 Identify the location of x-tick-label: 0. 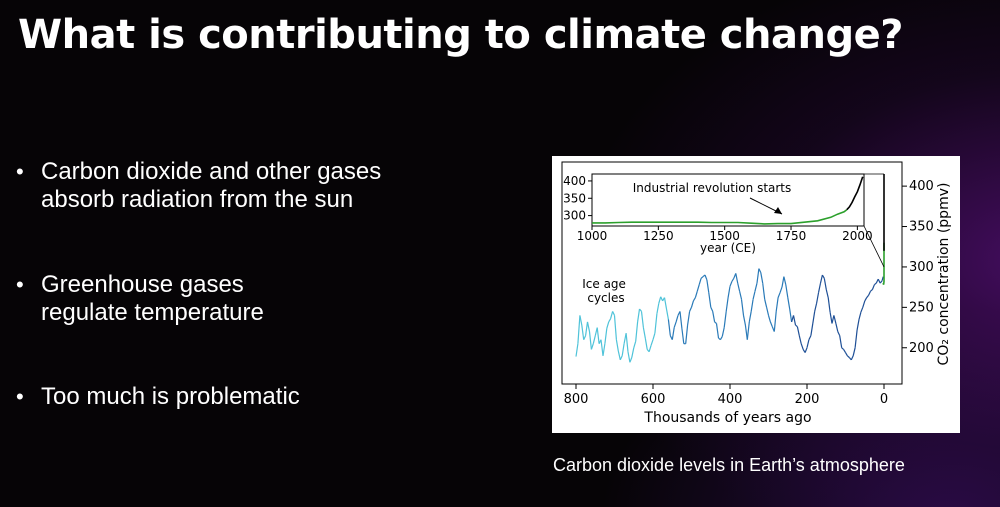
(884, 399).